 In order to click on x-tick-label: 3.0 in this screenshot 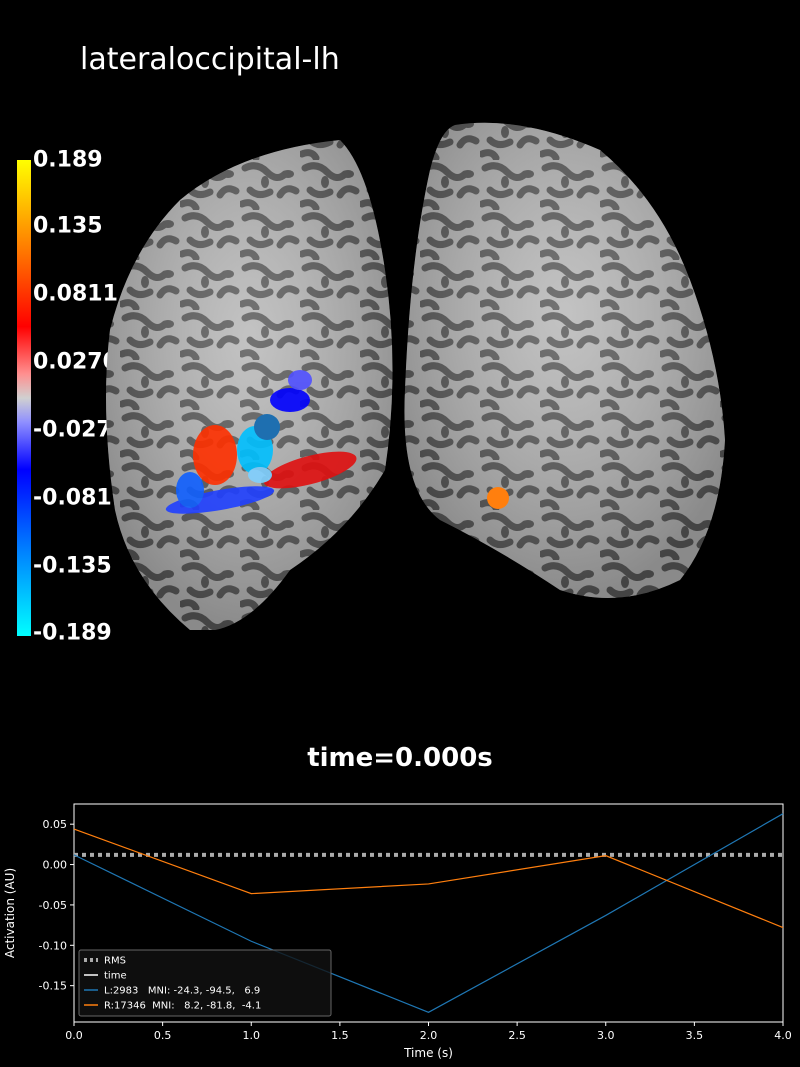, I will do `click(606, 1035)`.